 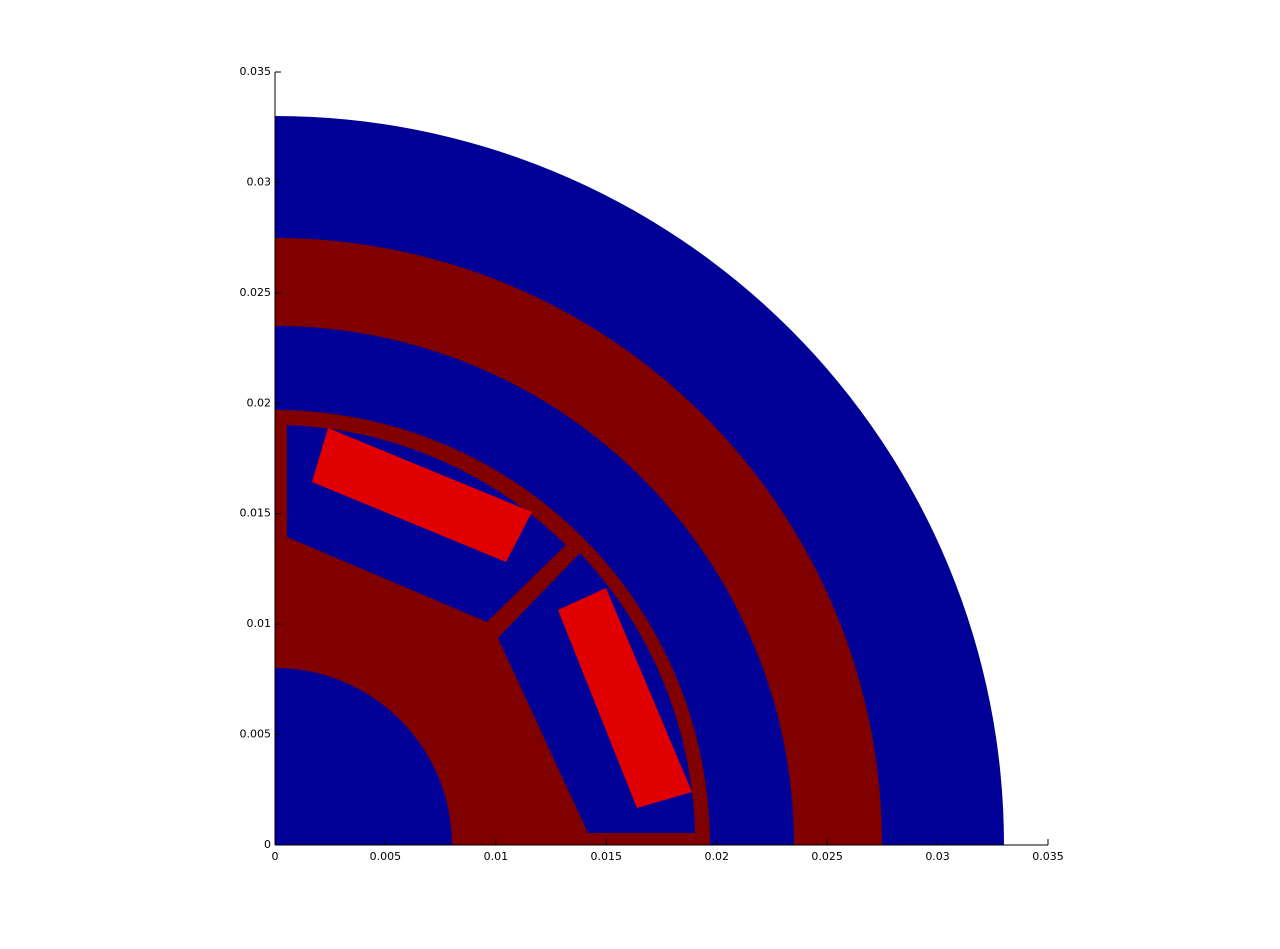 What do you see at coordinates (256, 513) in the screenshot?
I see `y-tick-label: 0.015` at bounding box center [256, 513].